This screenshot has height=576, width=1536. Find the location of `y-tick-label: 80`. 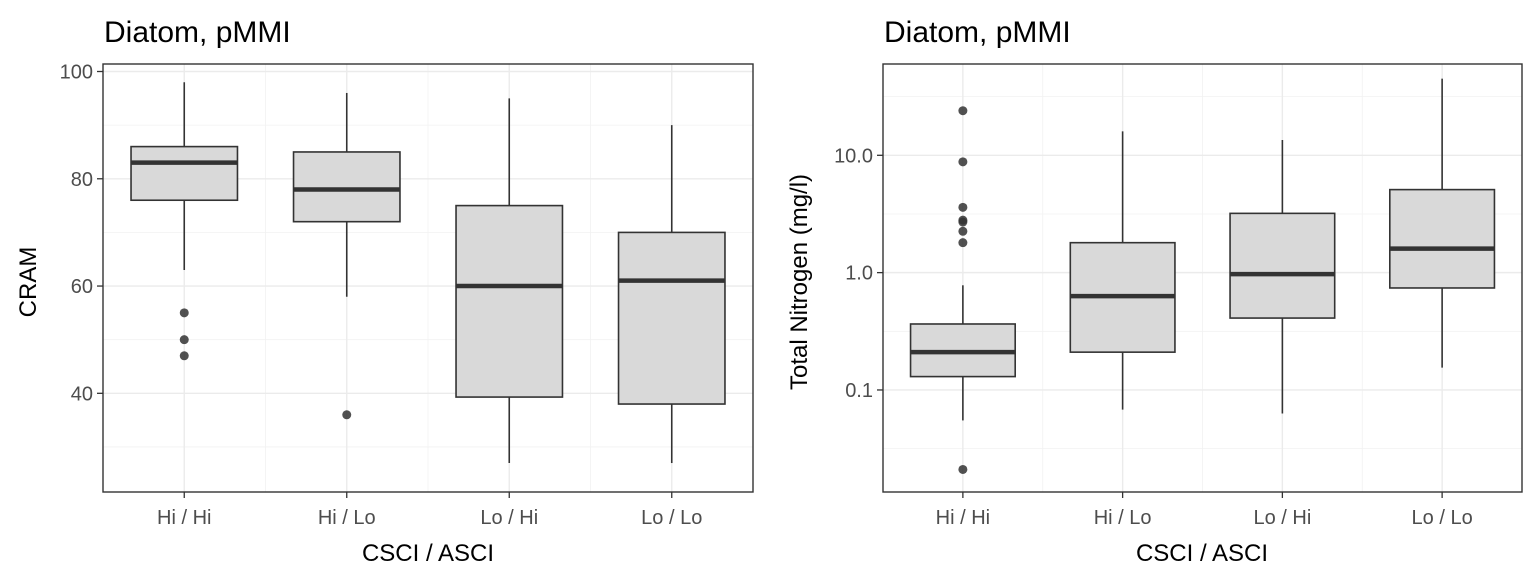

y-tick-label: 80 is located at coordinates (82, 180).